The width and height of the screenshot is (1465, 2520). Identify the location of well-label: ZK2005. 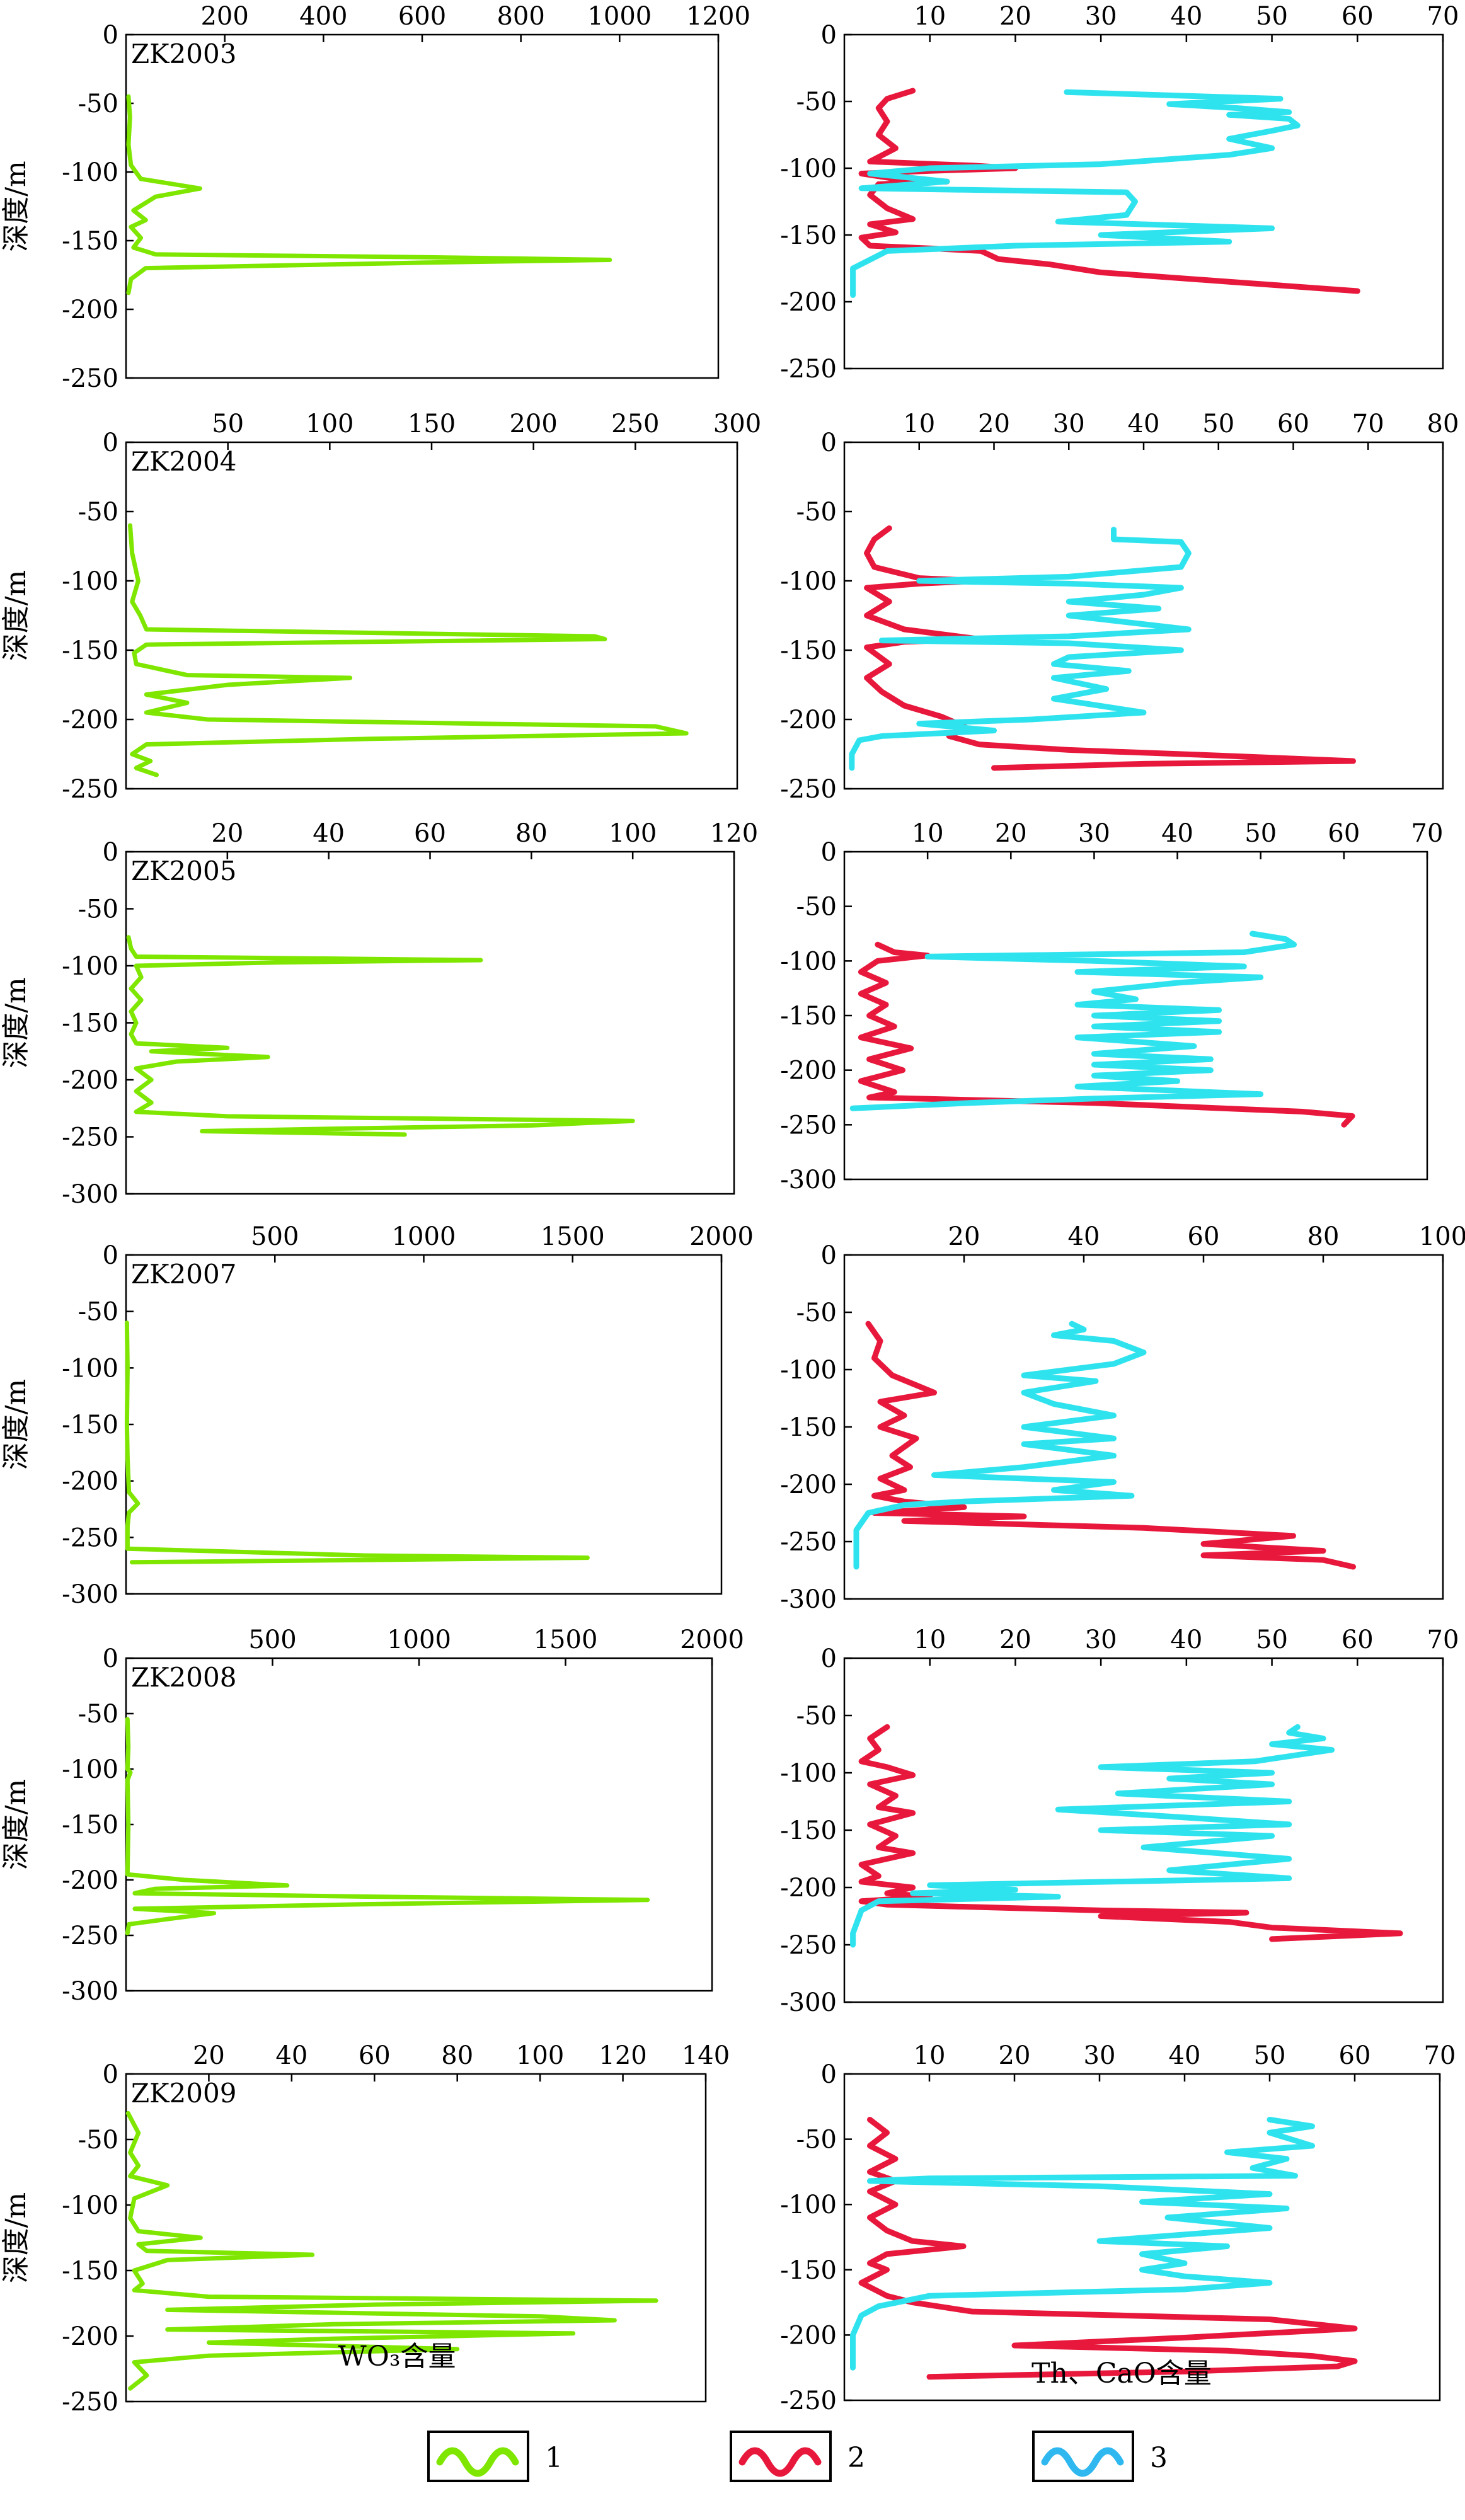
(184, 871).